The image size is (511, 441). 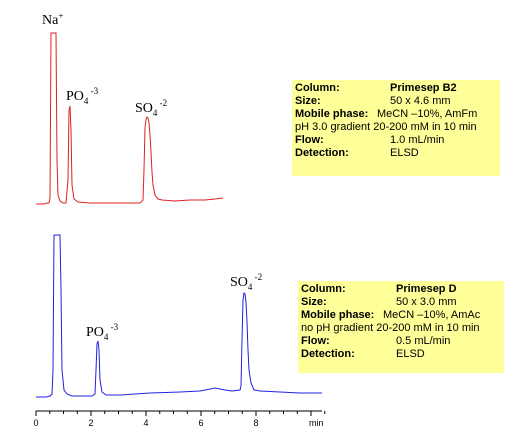 What do you see at coordinates (52, 19) in the screenshot?
I see `peak-label-na: Na+` at bounding box center [52, 19].